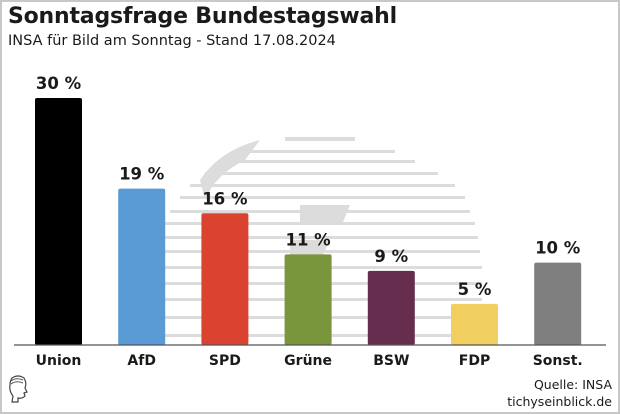  I want to click on value-label: 30 %, so click(59, 83).